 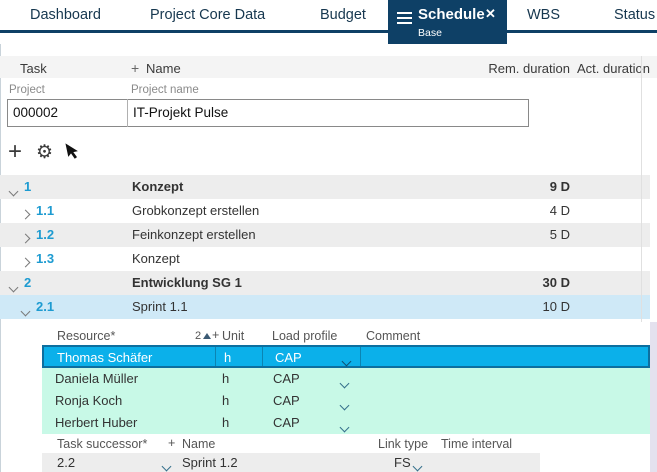 I want to click on task-number: 1.3, so click(x=45, y=258).